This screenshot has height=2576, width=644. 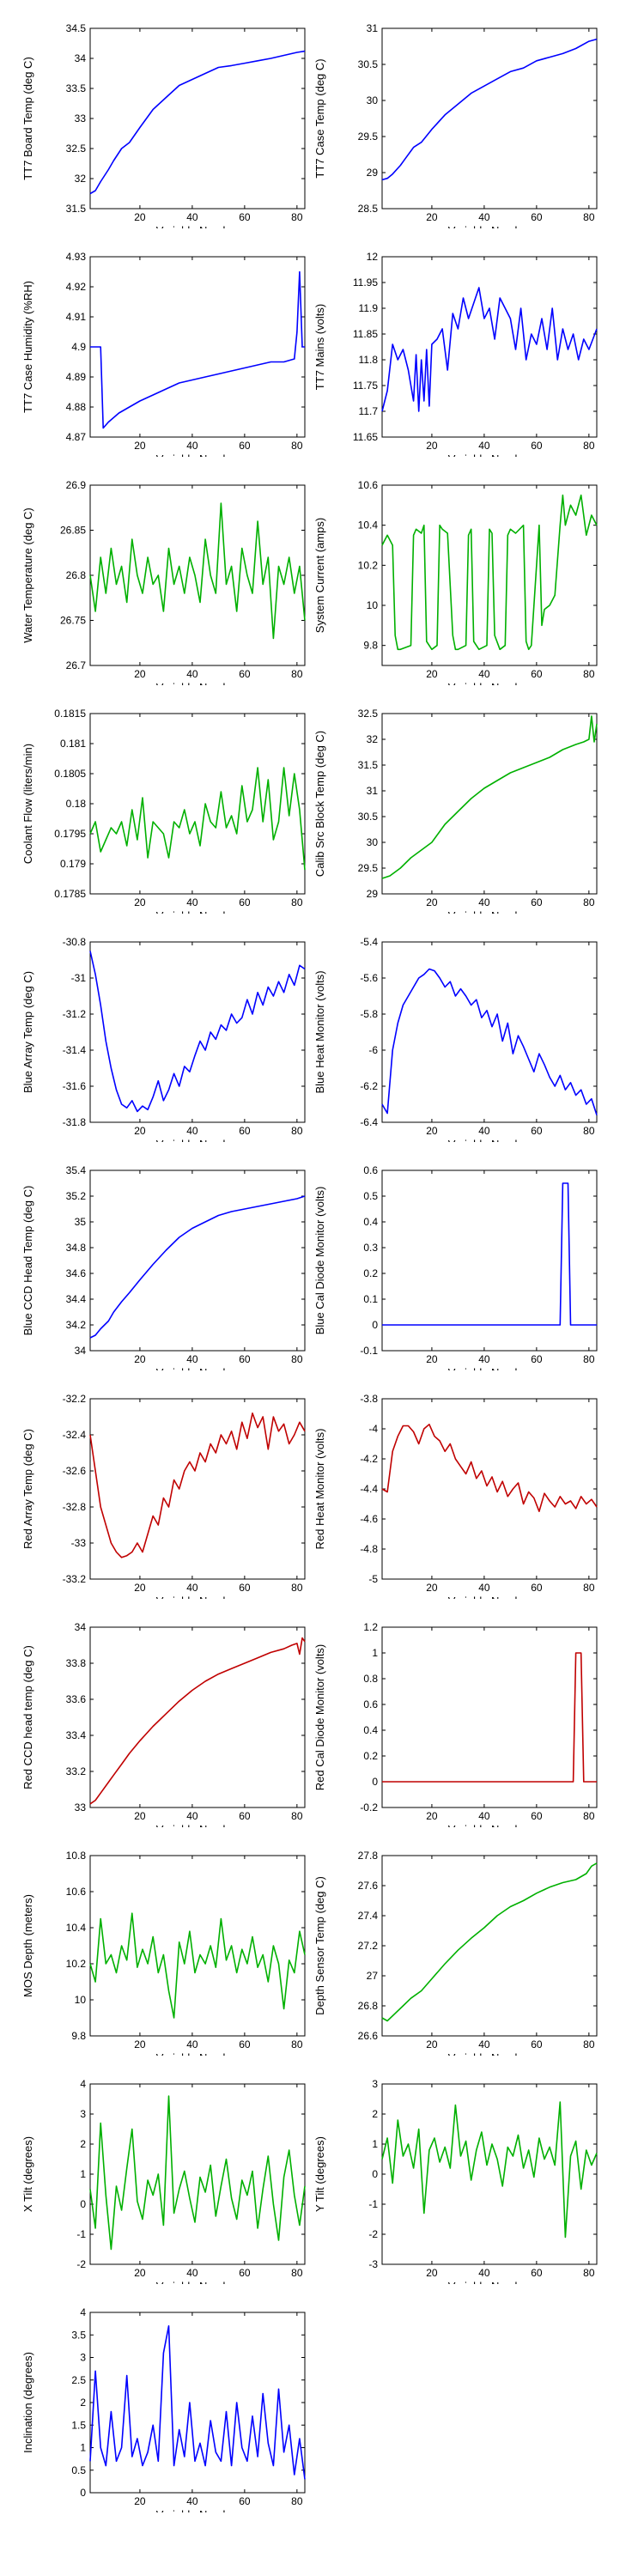 I want to click on y-tick-label: 0, so click(x=375, y=1325).